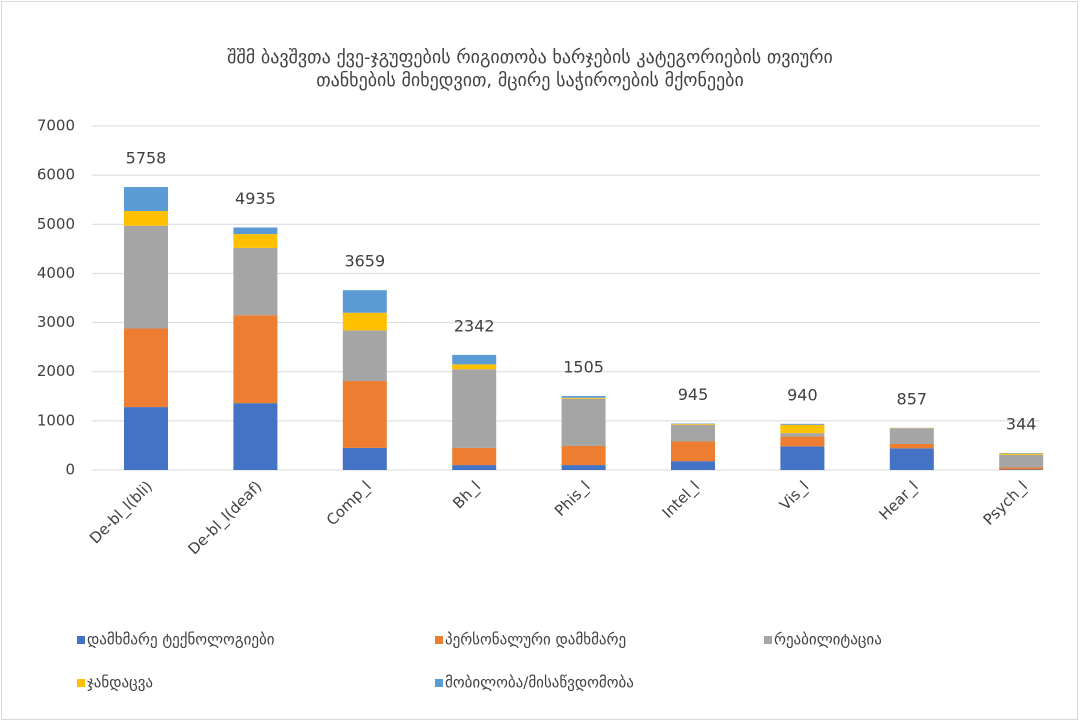 The width and height of the screenshot is (1080, 726). I want to click on total-label: 344, so click(1021, 424).